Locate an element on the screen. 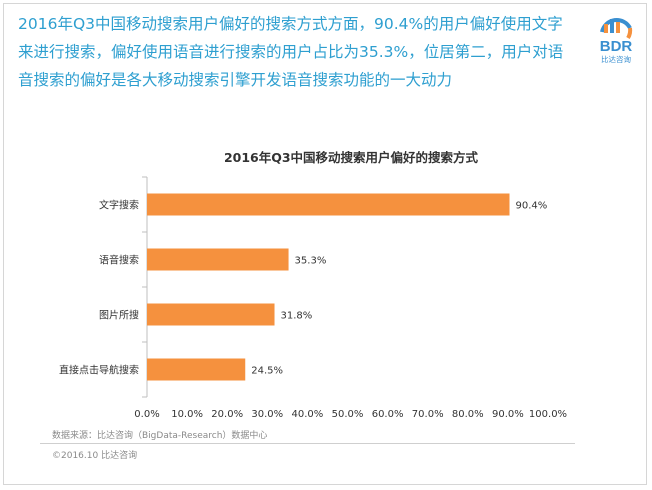 The image size is (652, 490). source-note: 数据来源：比达咨询（BigData-Research）数据中心 is located at coordinates (160, 436).